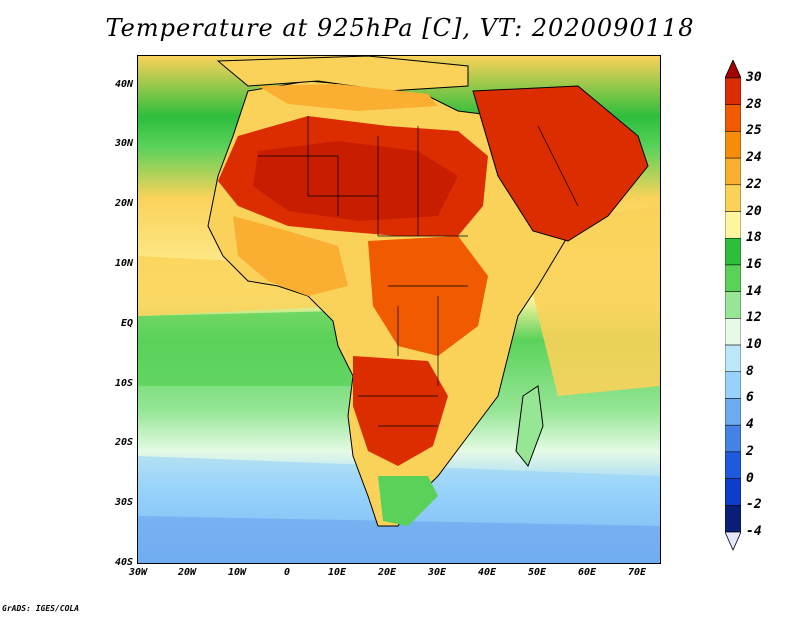 The height and width of the screenshot is (618, 800). Describe the element at coordinates (123, 263) in the screenshot. I see `lat-label-10n: 10N` at that location.